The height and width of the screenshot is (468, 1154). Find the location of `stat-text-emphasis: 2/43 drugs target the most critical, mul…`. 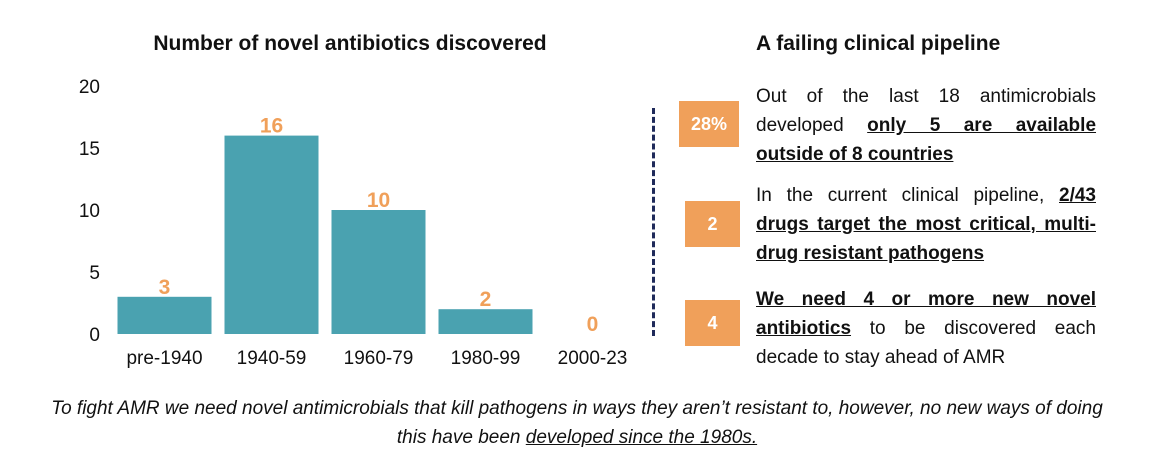

stat-text-emphasis: 2/43 drugs target the most critical, mul… is located at coordinates (926, 224).